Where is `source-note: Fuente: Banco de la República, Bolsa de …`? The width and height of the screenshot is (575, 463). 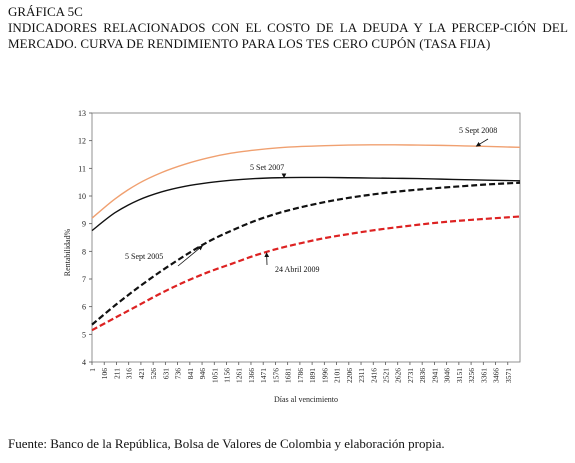 source-note: Fuente: Banco de la República, Bolsa de … is located at coordinates (226, 443).